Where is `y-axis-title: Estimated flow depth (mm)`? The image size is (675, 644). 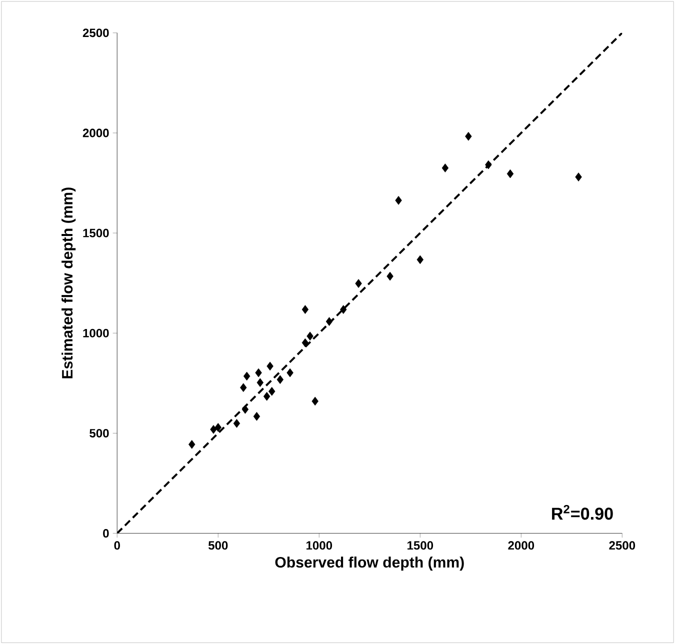 y-axis-title: Estimated flow depth (mm) is located at coordinates (69, 283).